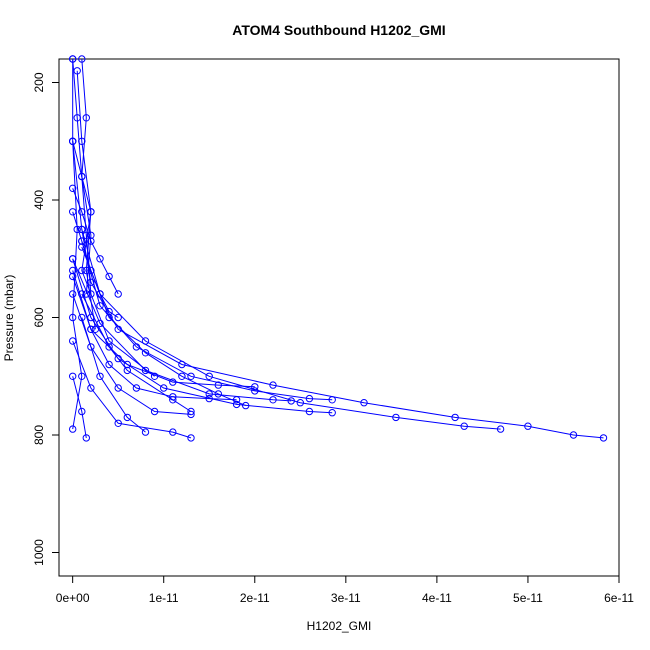  Describe the element at coordinates (9, 318) in the screenshot. I see `y-axis-label: Pressure (mbar)` at that location.